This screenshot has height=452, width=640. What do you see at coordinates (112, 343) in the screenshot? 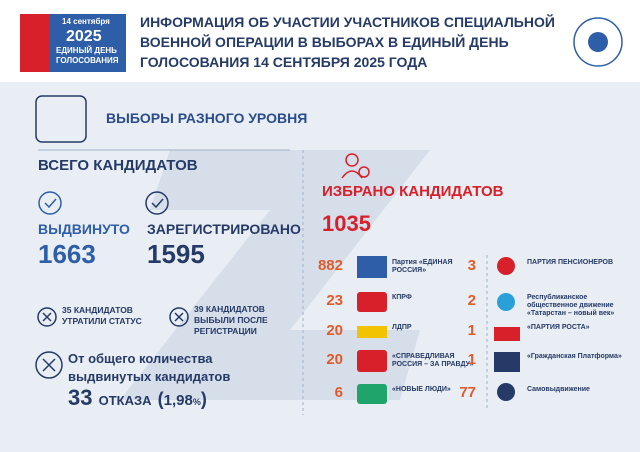
I see `cross-icons` at bounding box center [112, 343].